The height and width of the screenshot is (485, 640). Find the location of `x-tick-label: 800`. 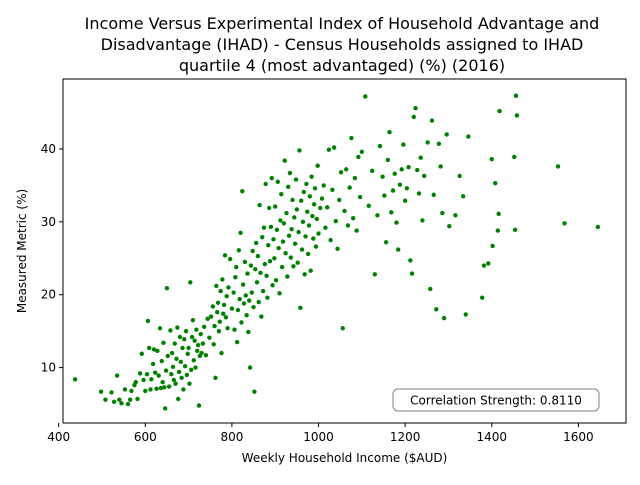

x-tick-label: 800 is located at coordinates (231, 437).